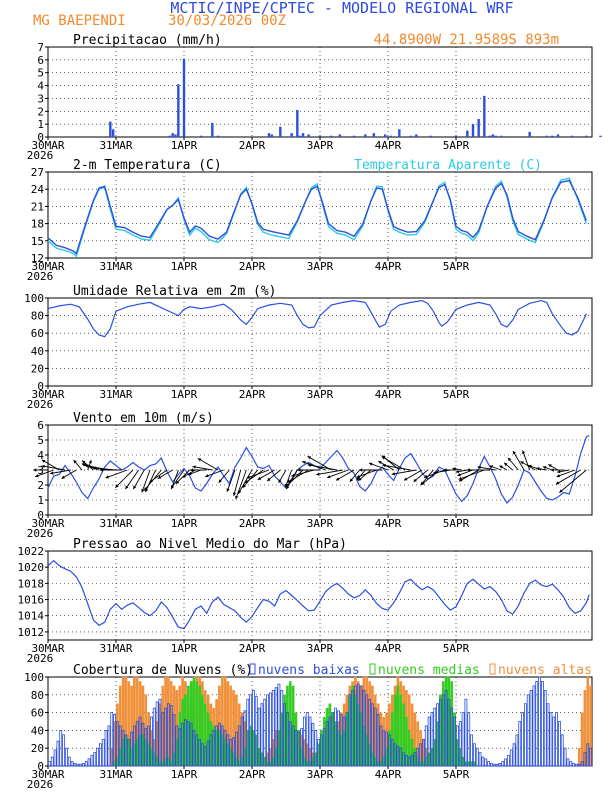 The width and height of the screenshot is (612, 792). What do you see at coordinates (309, 670) in the screenshot?
I see `cloud-legend-low: nuvens baixas` at bounding box center [309, 670].